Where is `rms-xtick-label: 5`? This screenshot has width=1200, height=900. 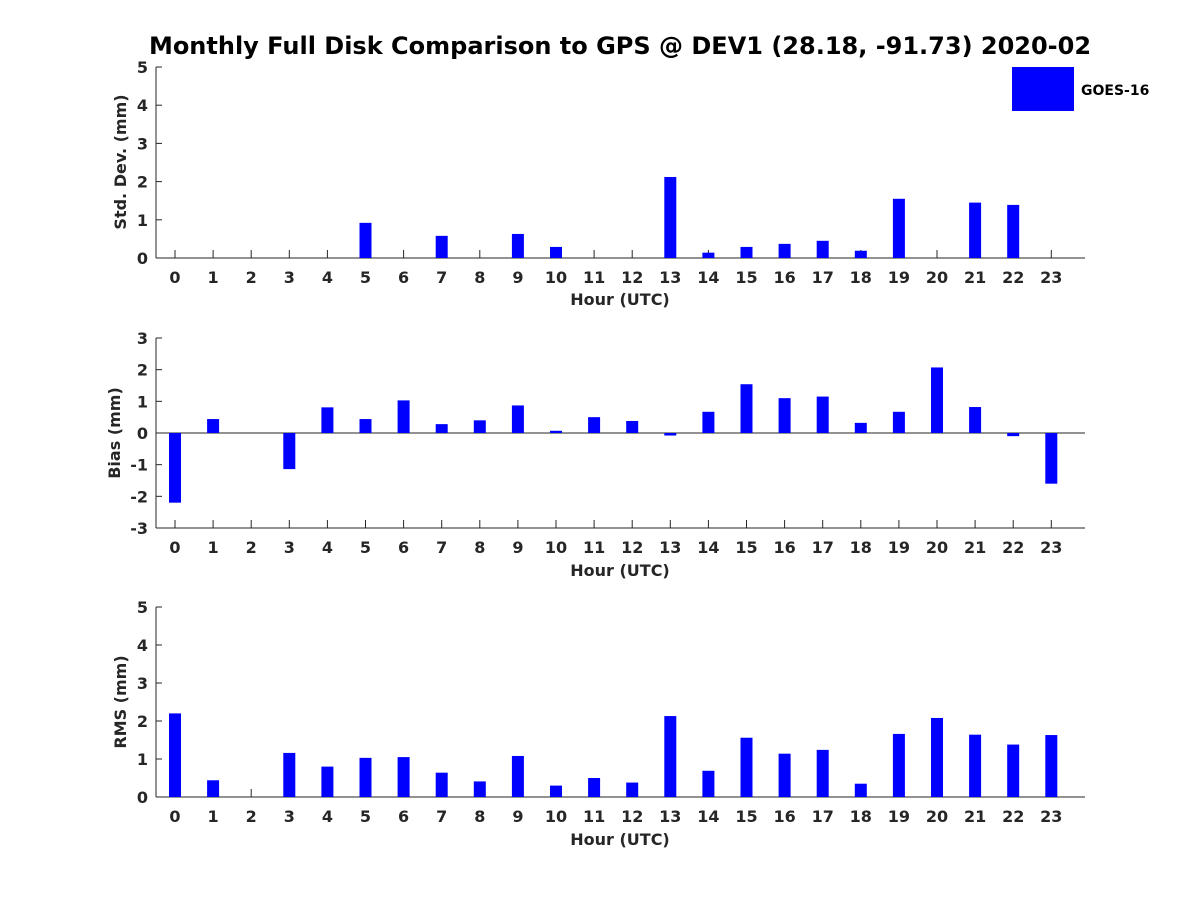 rms-xtick-label: 5 is located at coordinates (365, 816).